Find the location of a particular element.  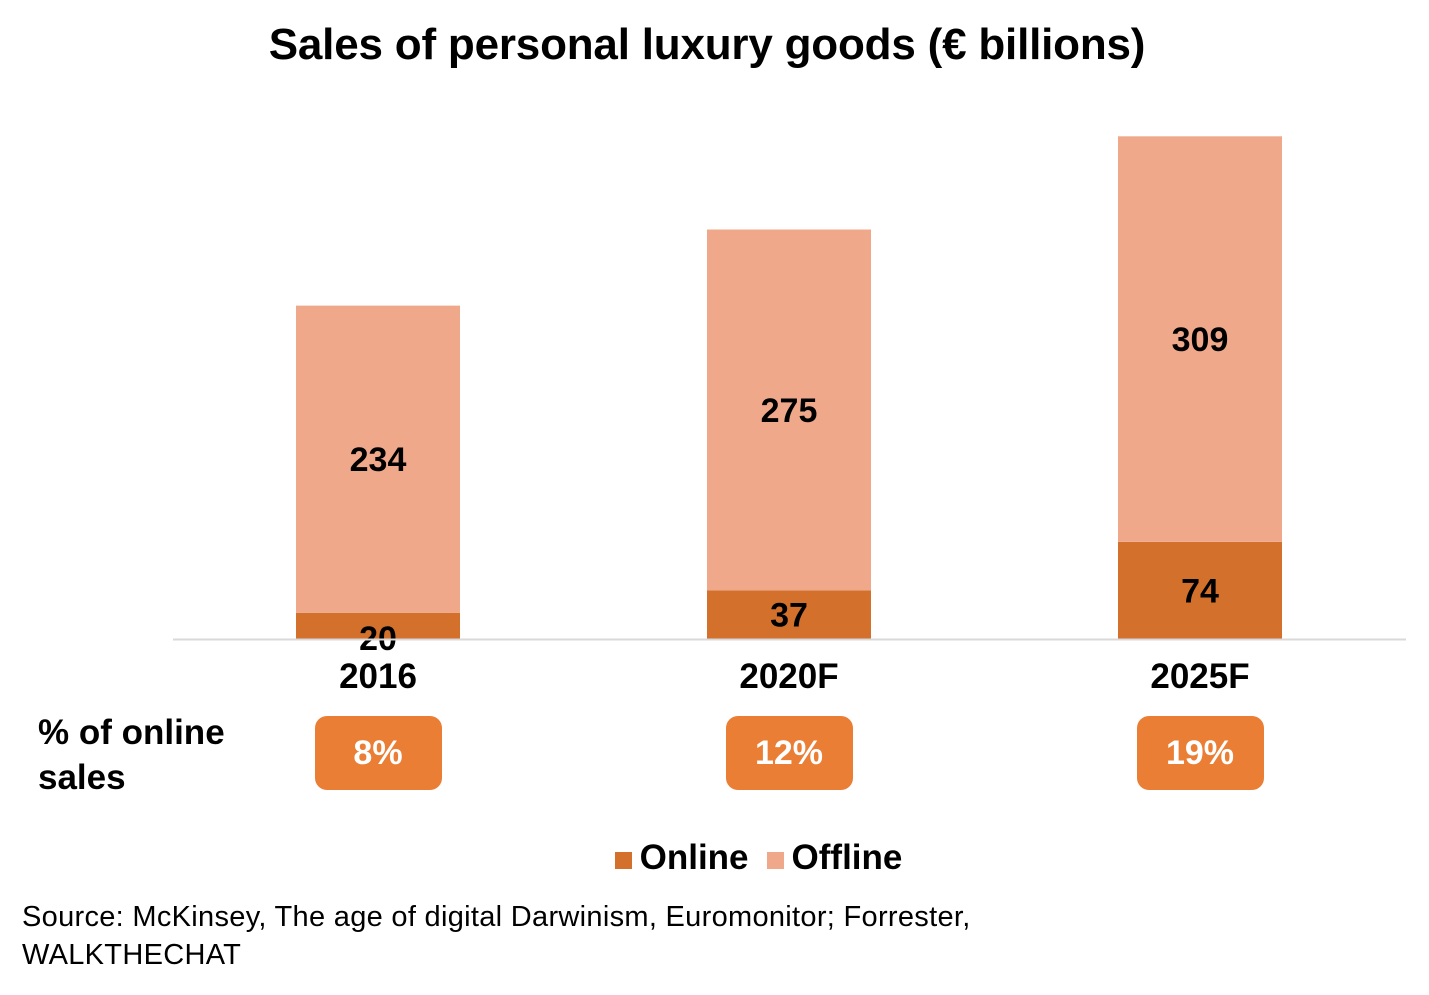

data-label-offline-2025f: 309 is located at coordinates (1200, 340).